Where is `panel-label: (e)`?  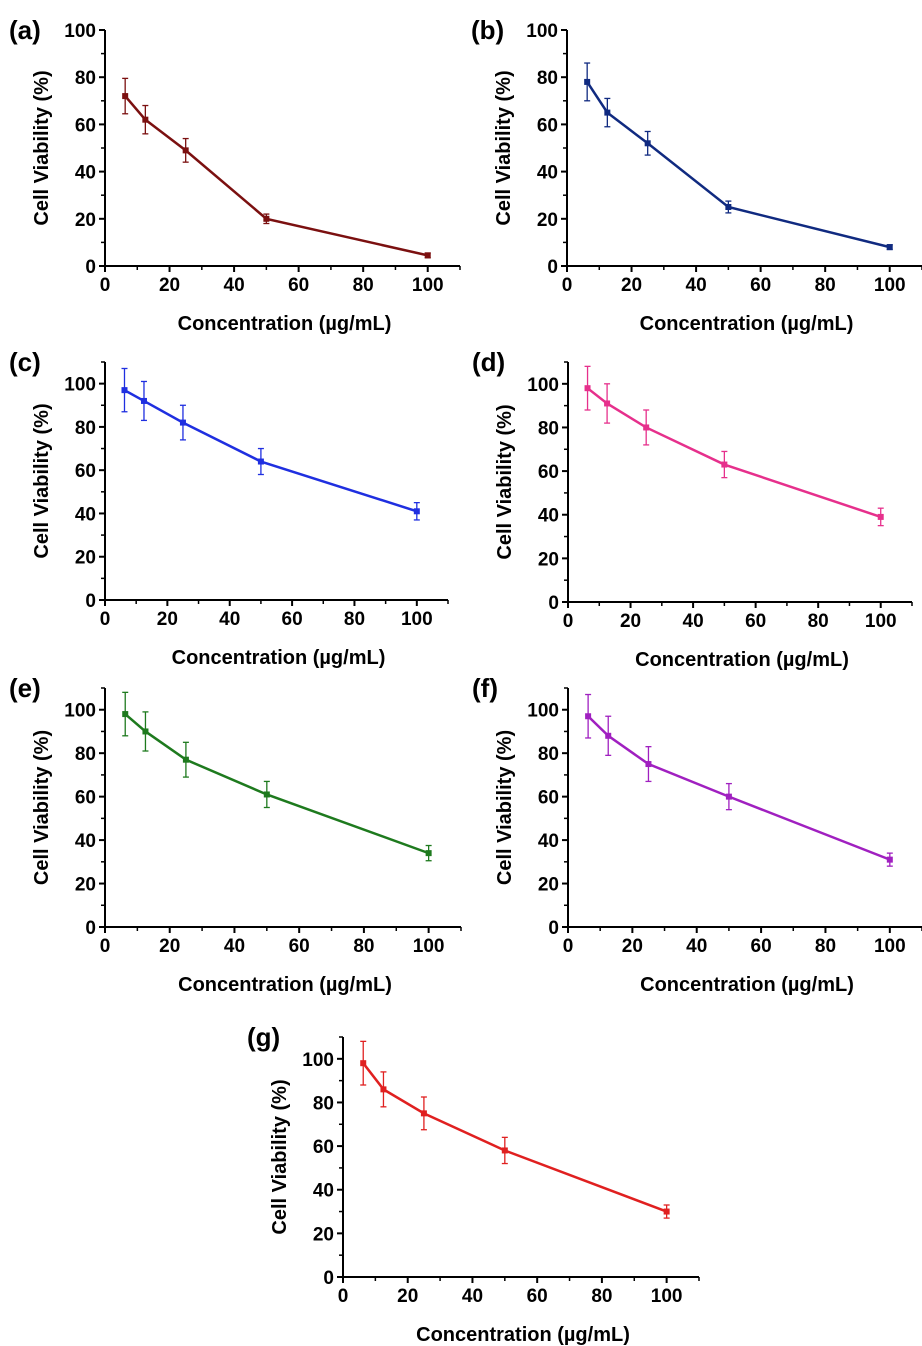
panel-label: (e) is located at coordinates (25, 688).